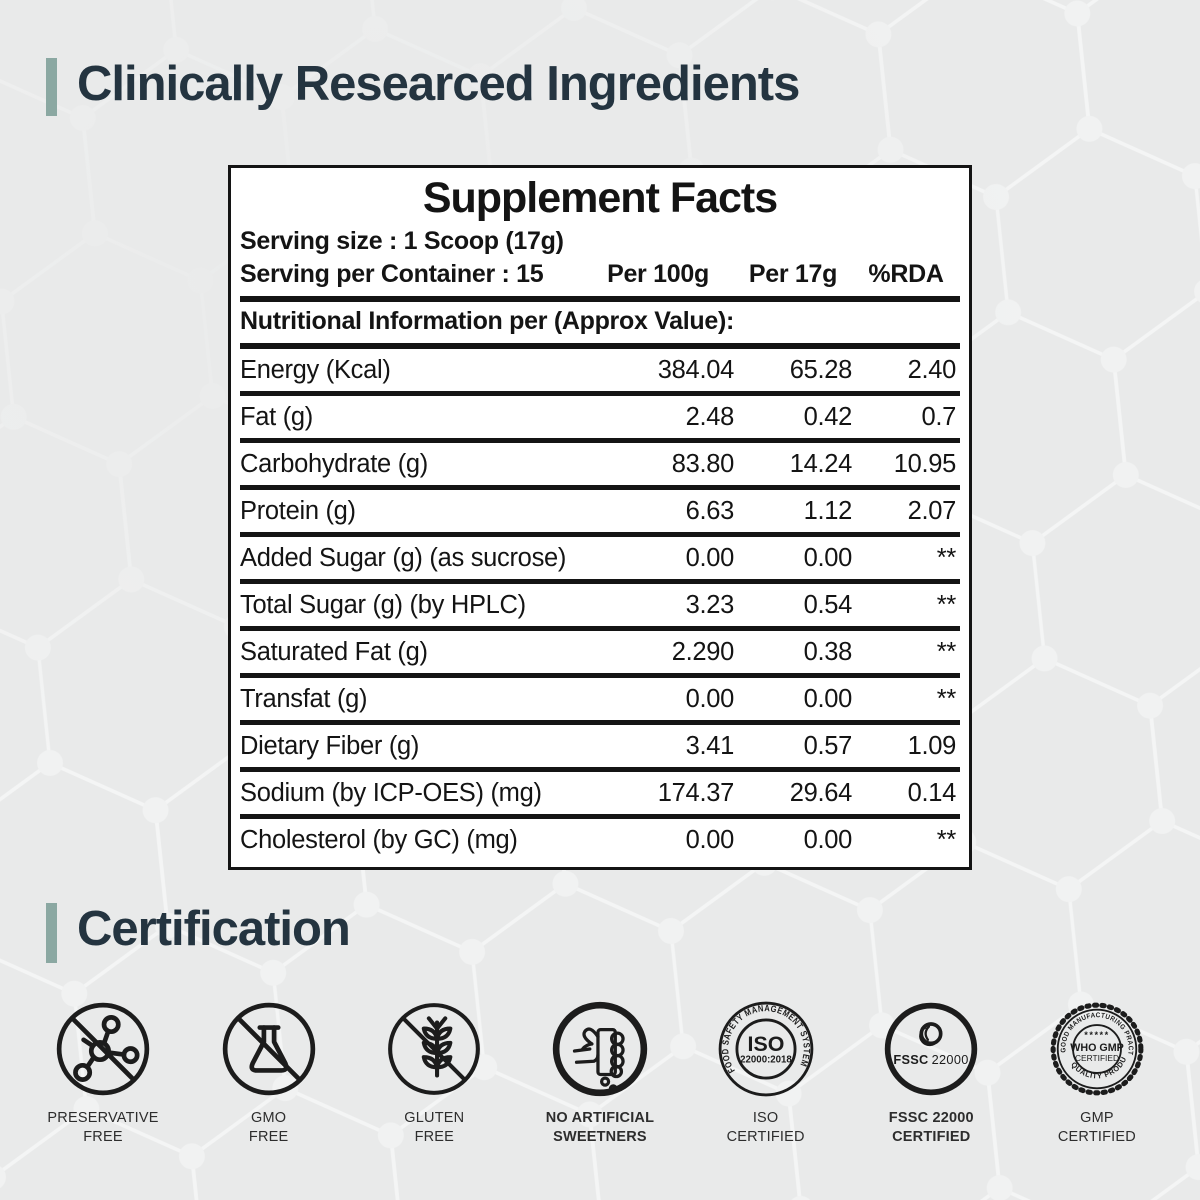 The width and height of the screenshot is (1200, 1200). What do you see at coordinates (932, 792) in the screenshot?
I see `facts-row-rda: 0.14` at bounding box center [932, 792].